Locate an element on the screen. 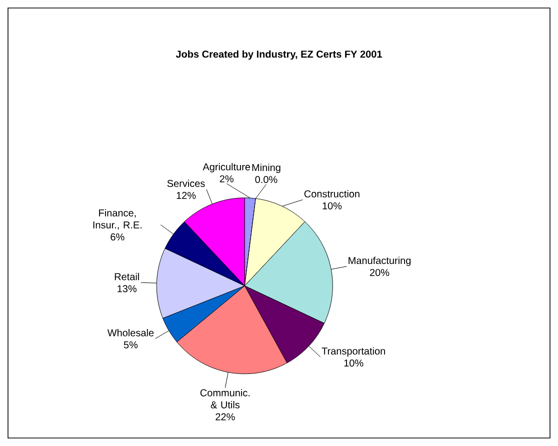 Image resolution: width=558 pixels, height=446 pixels. slice-label: Transportation is located at coordinates (353, 352).